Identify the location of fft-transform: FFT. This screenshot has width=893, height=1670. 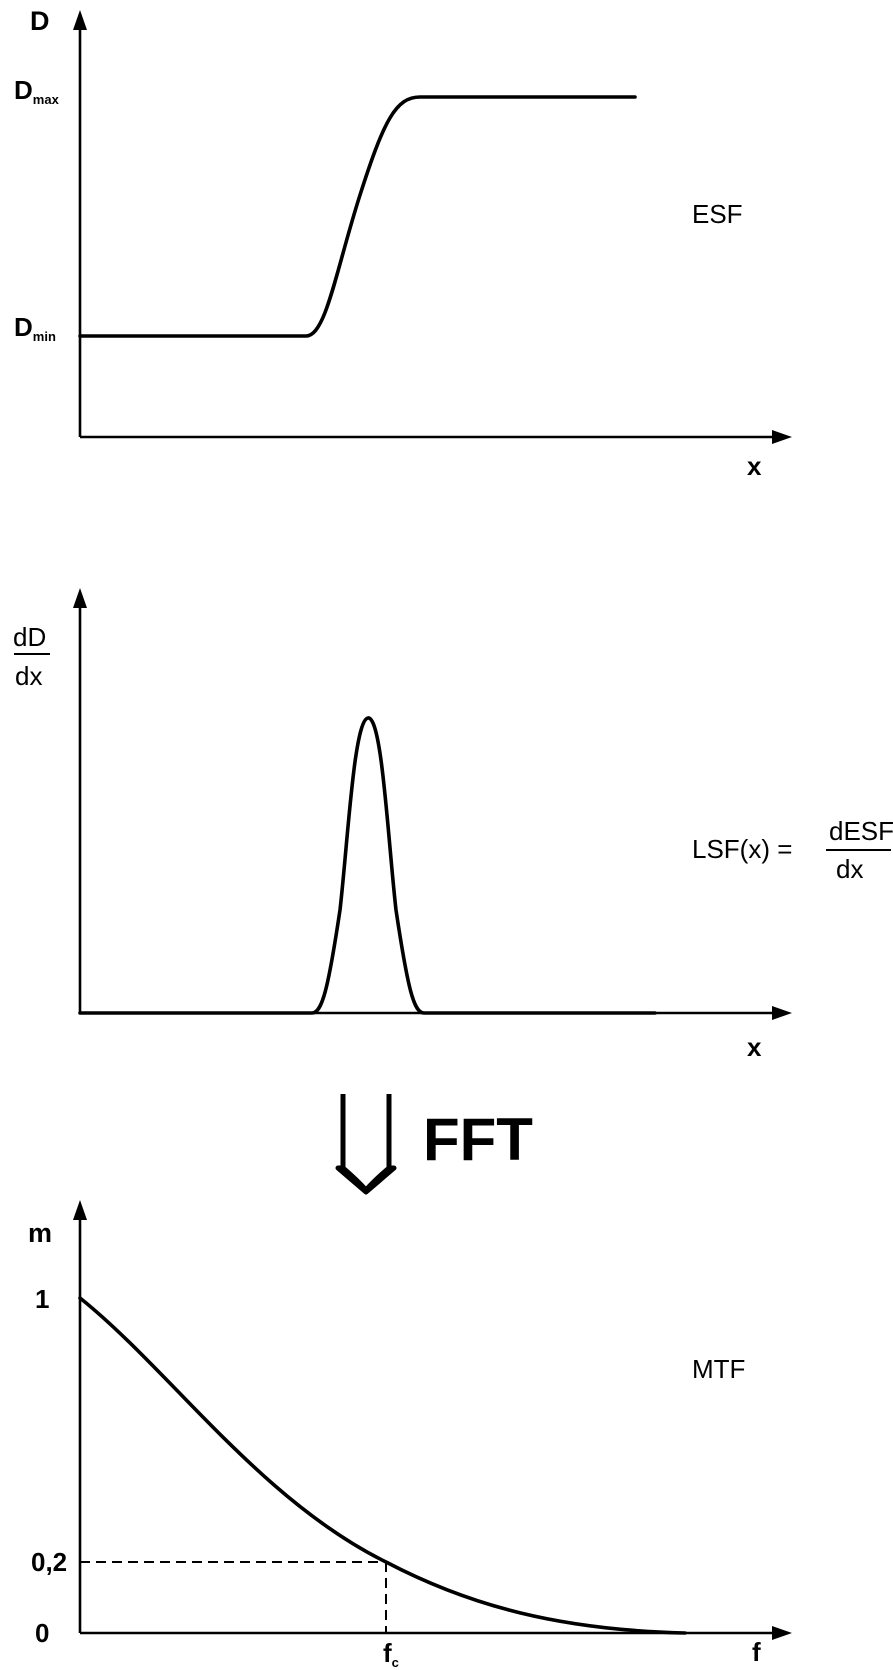
(435, 1143).